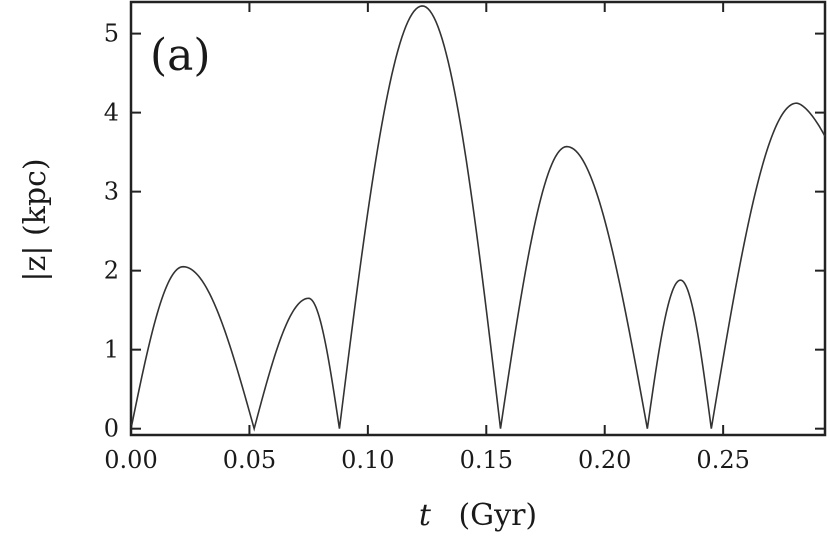 This screenshot has width=830, height=537. I want to click on x-axis-variable: t, so click(425, 515).